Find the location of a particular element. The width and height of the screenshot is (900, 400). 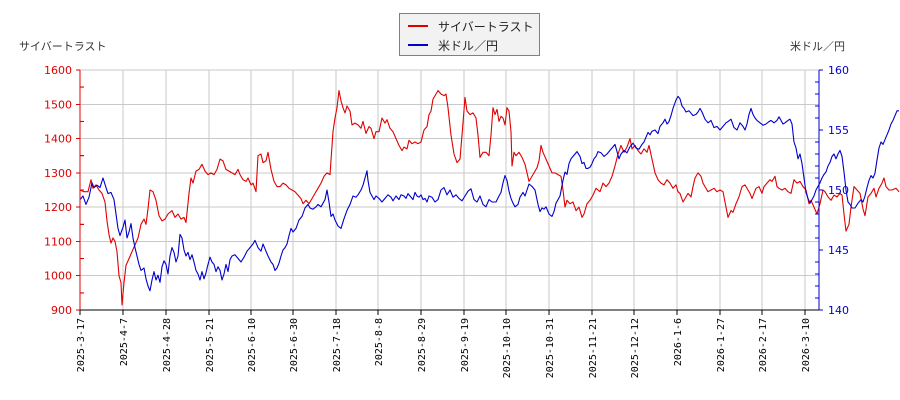

svg-text: 2026-1-6 is located at coordinates (678, 342).